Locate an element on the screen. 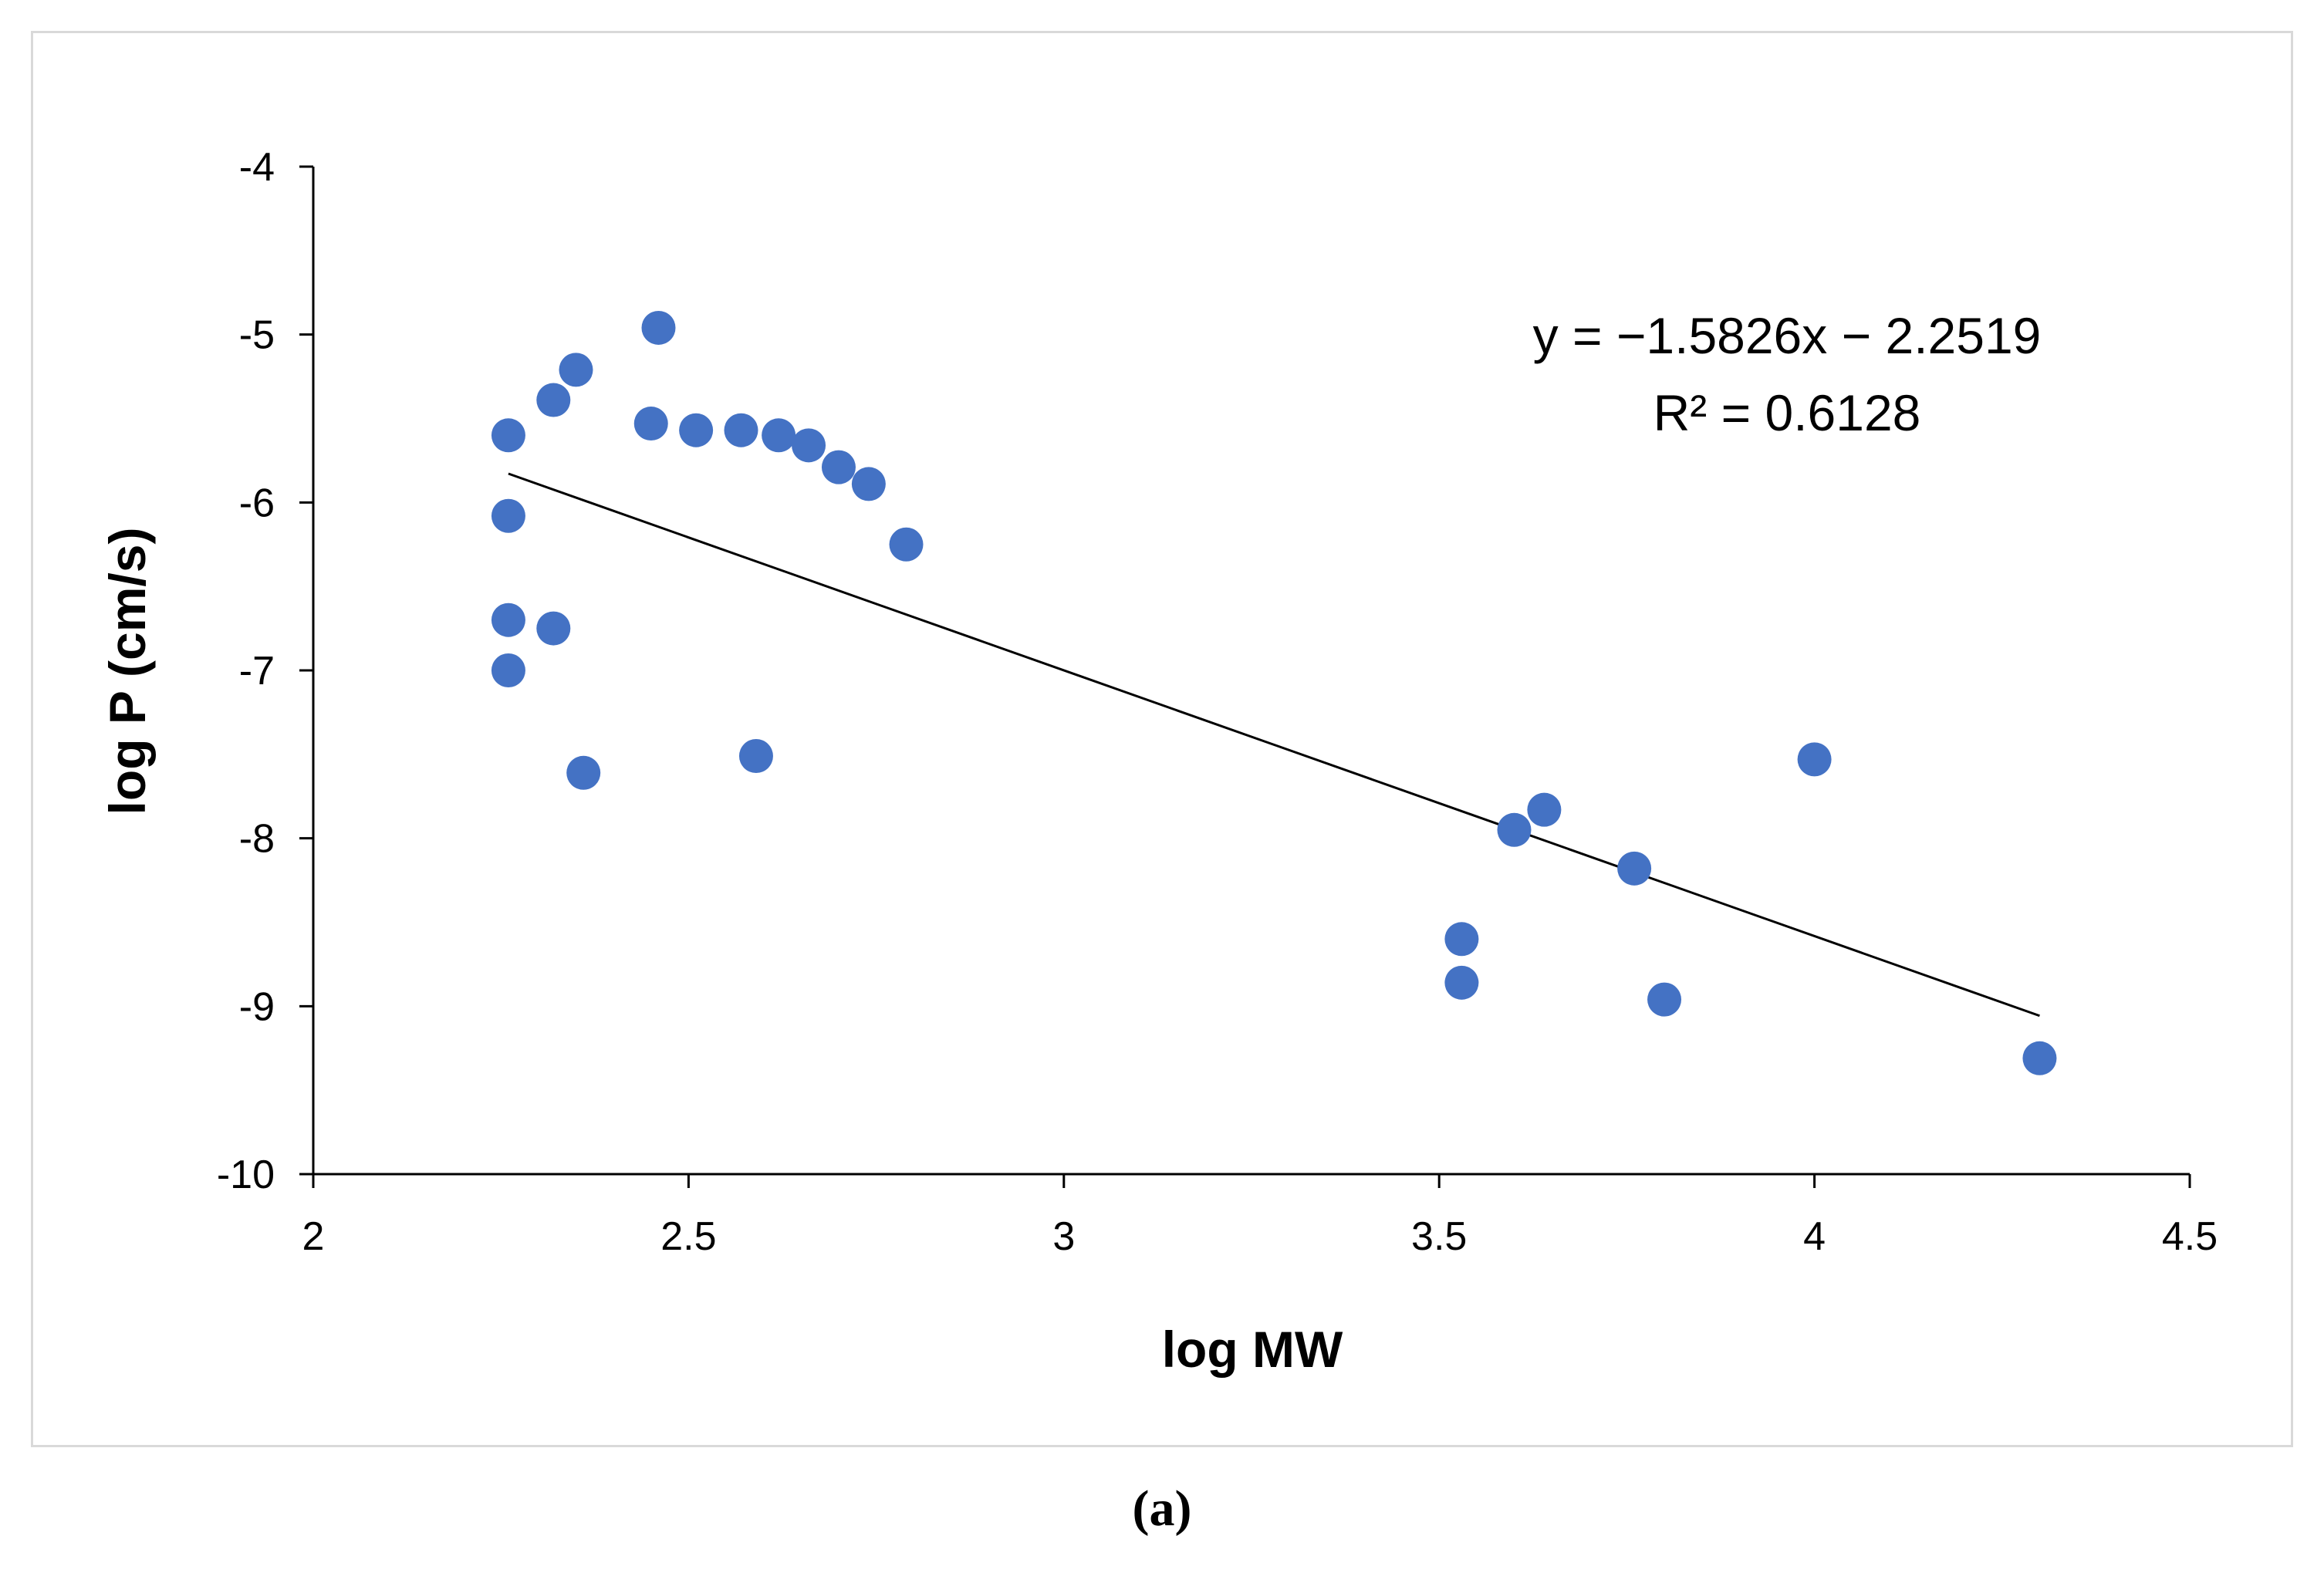 Image resolution: width=2324 pixels, height=1583 pixels. x-tick-label: 3 is located at coordinates (1063, 1237).